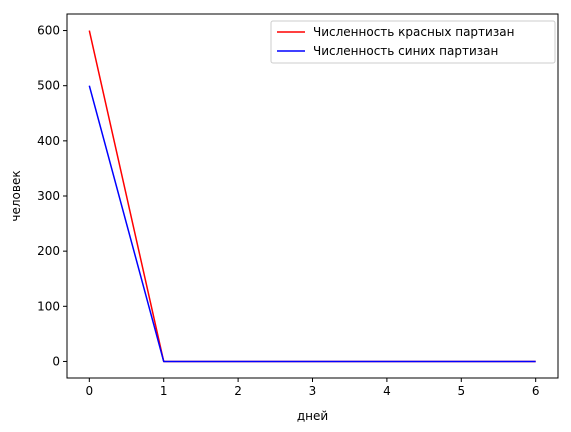 This screenshot has height=432, width=571. What do you see at coordinates (48, 141) in the screenshot?
I see `y-tick-label: 400` at bounding box center [48, 141].